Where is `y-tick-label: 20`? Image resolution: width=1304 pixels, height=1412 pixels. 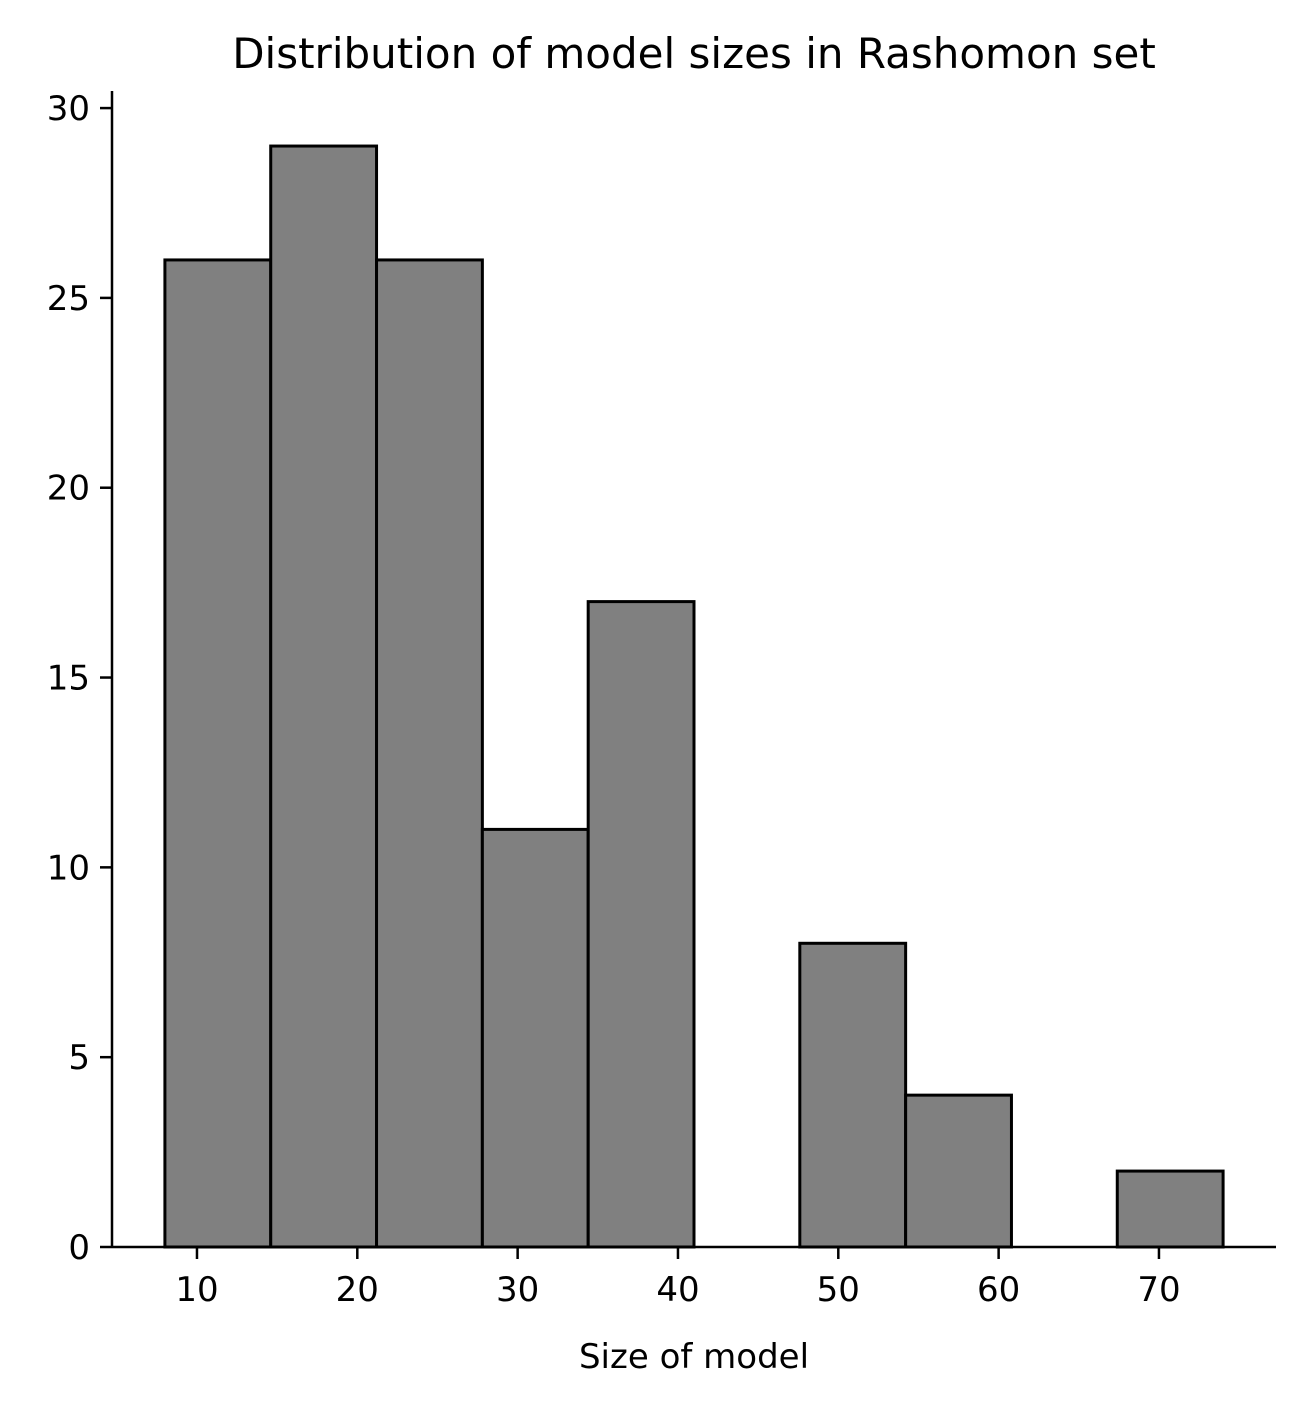 y-tick-label: 20 is located at coordinates (68, 489).